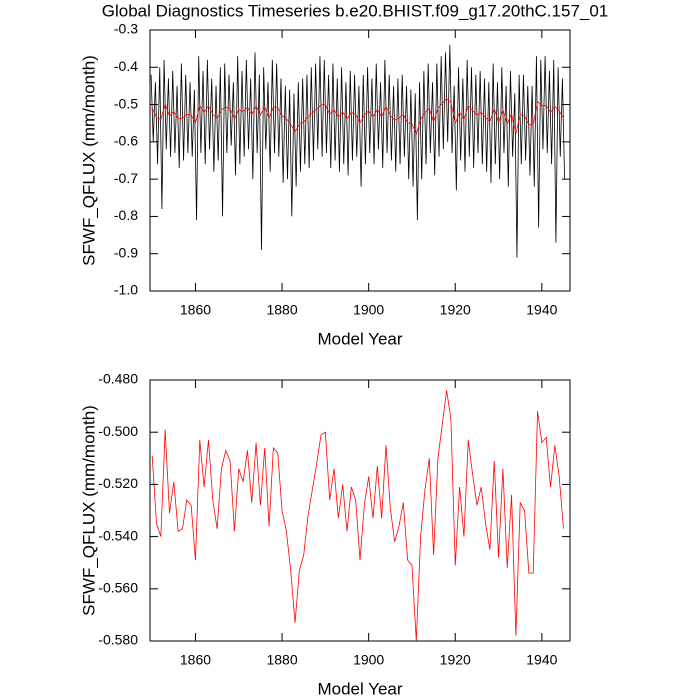  Describe the element at coordinates (118, 640) in the screenshot. I see `y-tick-label: -0.580` at that location.